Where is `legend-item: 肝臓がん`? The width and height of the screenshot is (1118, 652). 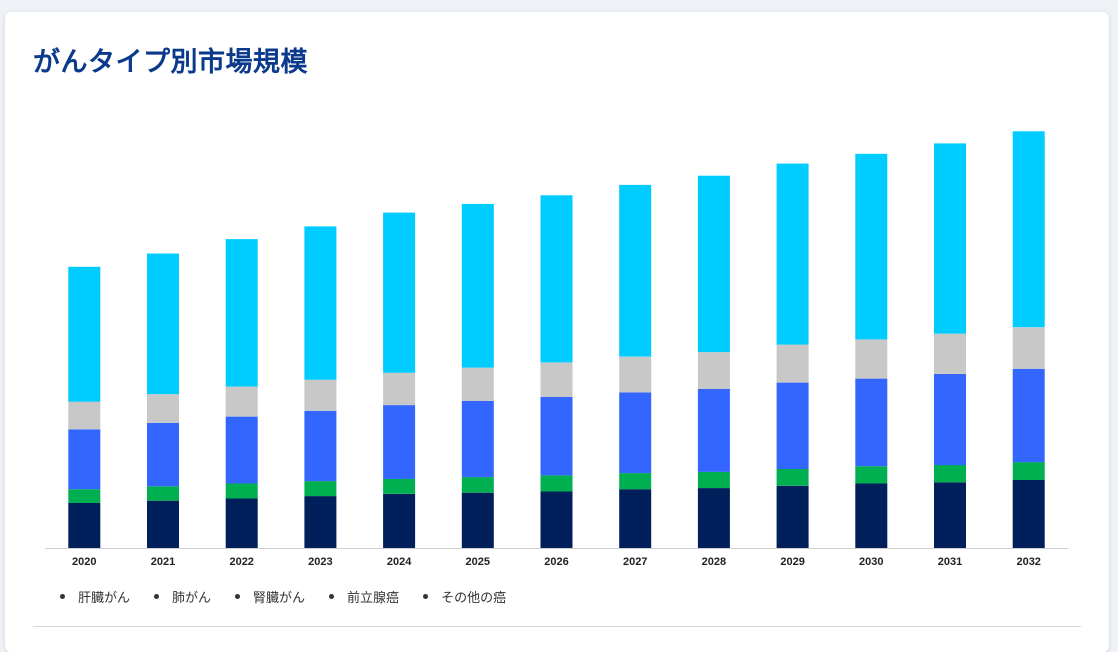 legend-item: 肝臓がん is located at coordinates (95, 596).